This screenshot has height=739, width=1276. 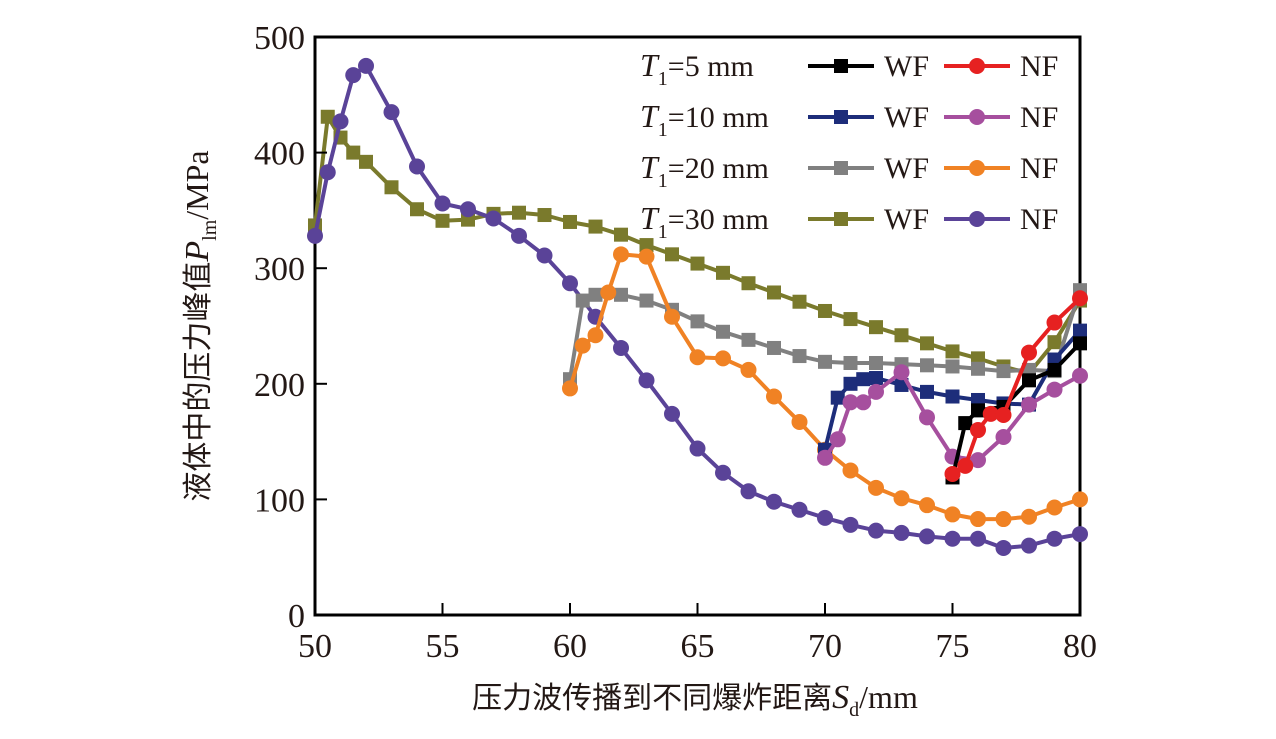 What do you see at coordinates (197, 184) in the screenshot?
I see `y-axis-title-unit: /MPa` at bounding box center [197, 184].